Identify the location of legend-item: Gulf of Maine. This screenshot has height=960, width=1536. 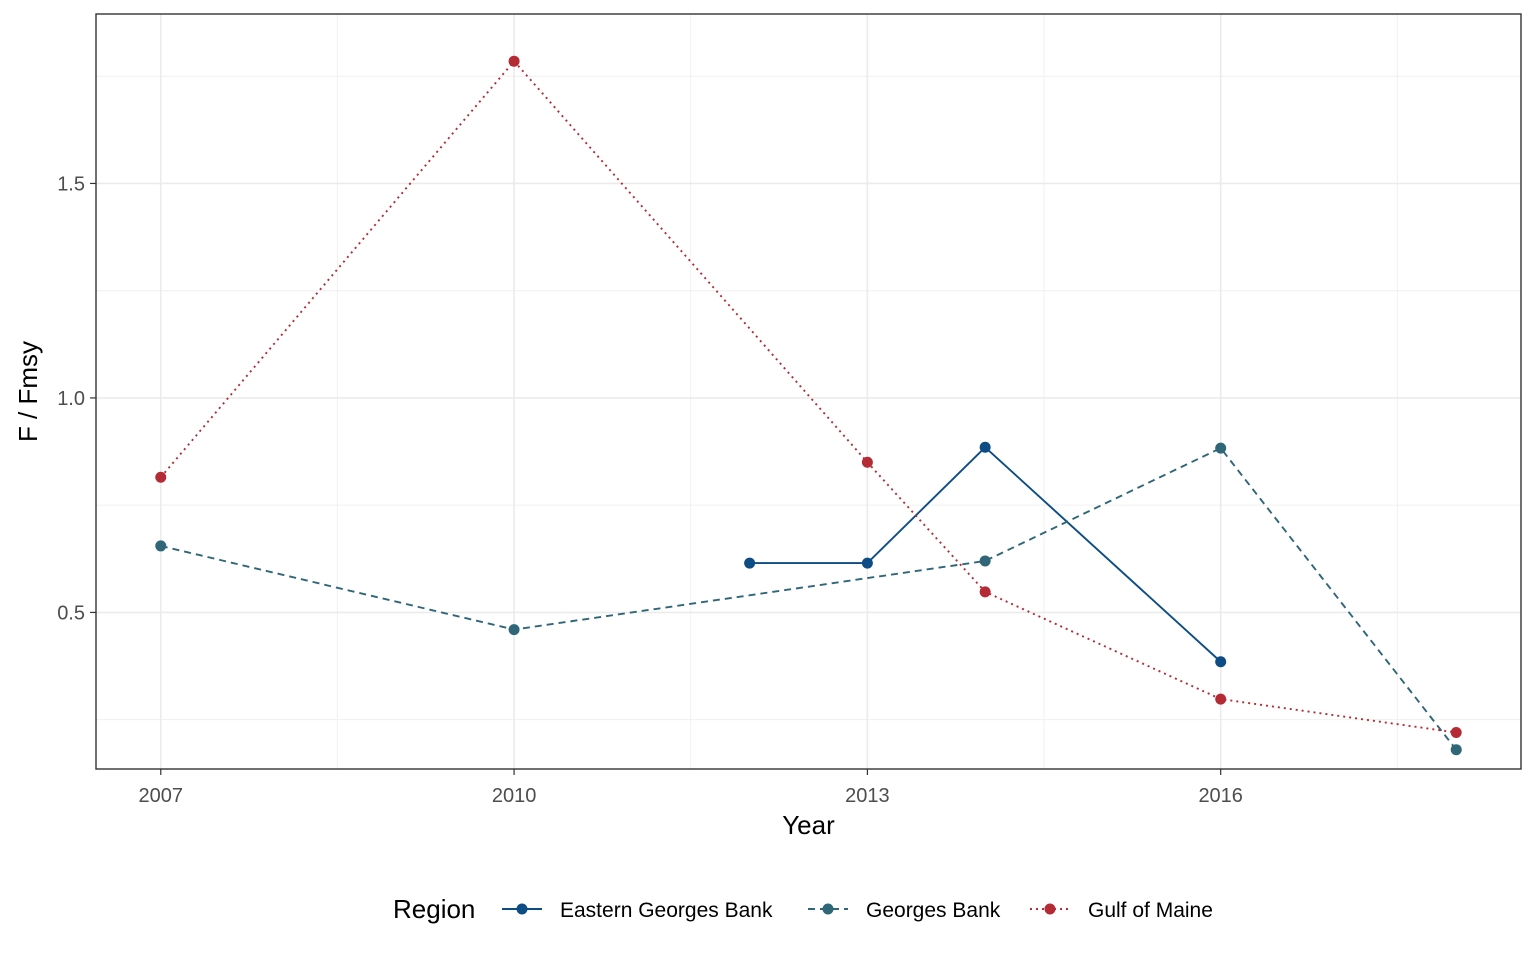
(1121, 910).